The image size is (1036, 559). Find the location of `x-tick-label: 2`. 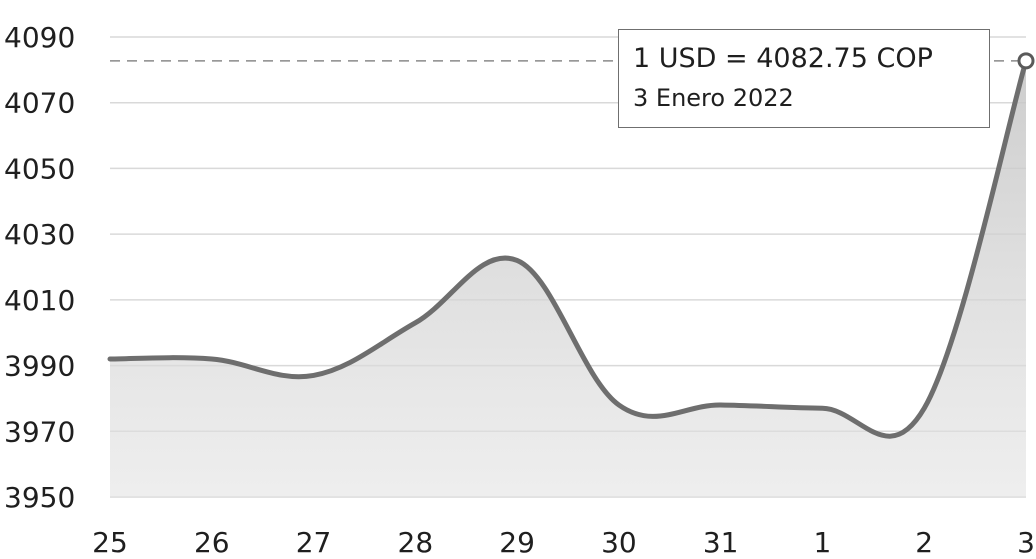

x-tick-label: 2 is located at coordinates (924, 542).